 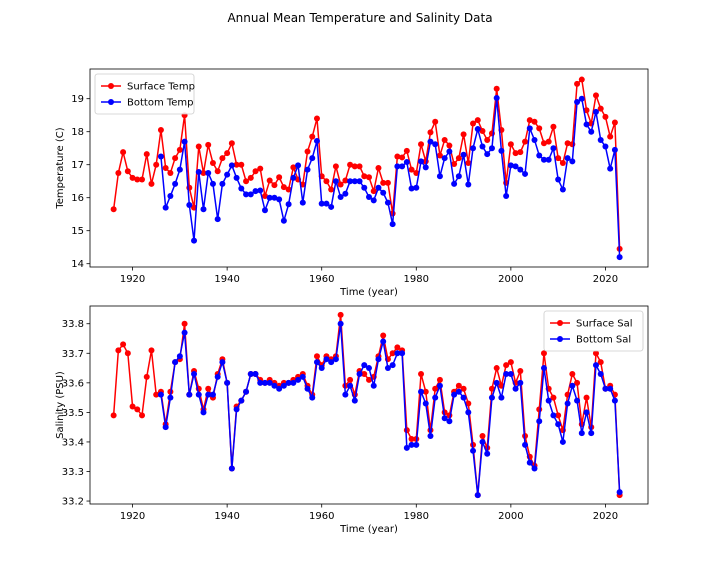 I want to click on sal-y-tick-label: 33.8, so click(x=73, y=324).